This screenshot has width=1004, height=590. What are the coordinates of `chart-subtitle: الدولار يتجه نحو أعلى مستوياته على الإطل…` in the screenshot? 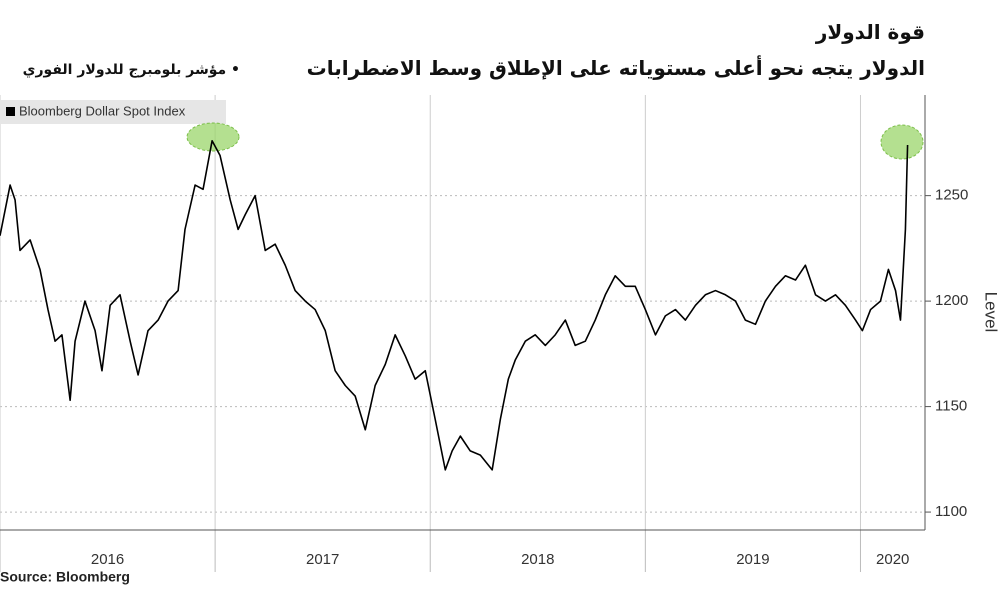 It's located at (615, 68).